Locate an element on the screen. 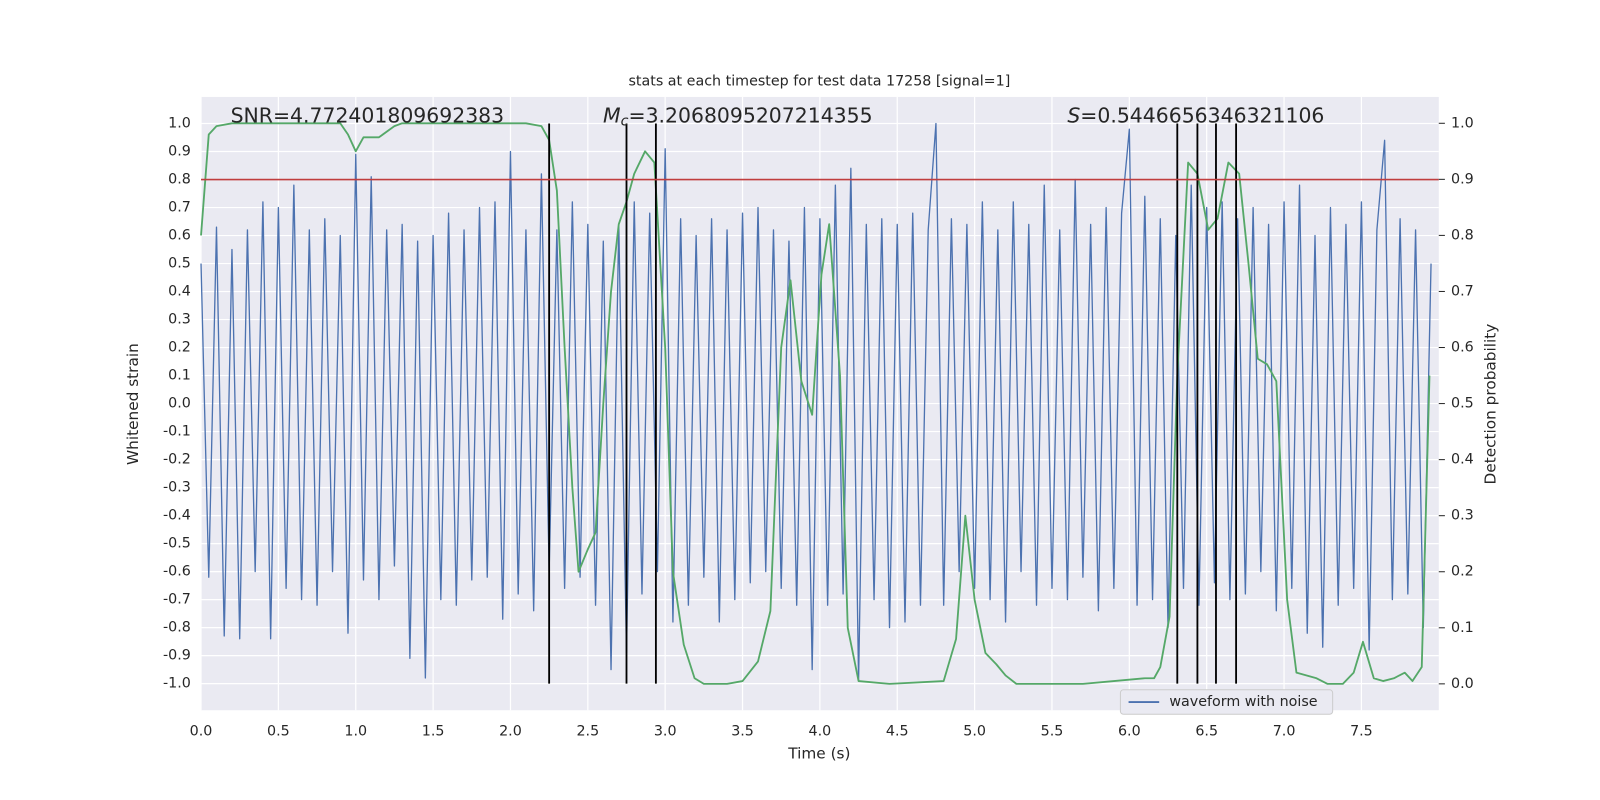  y-tick-label: -0.8 is located at coordinates (177, 628).